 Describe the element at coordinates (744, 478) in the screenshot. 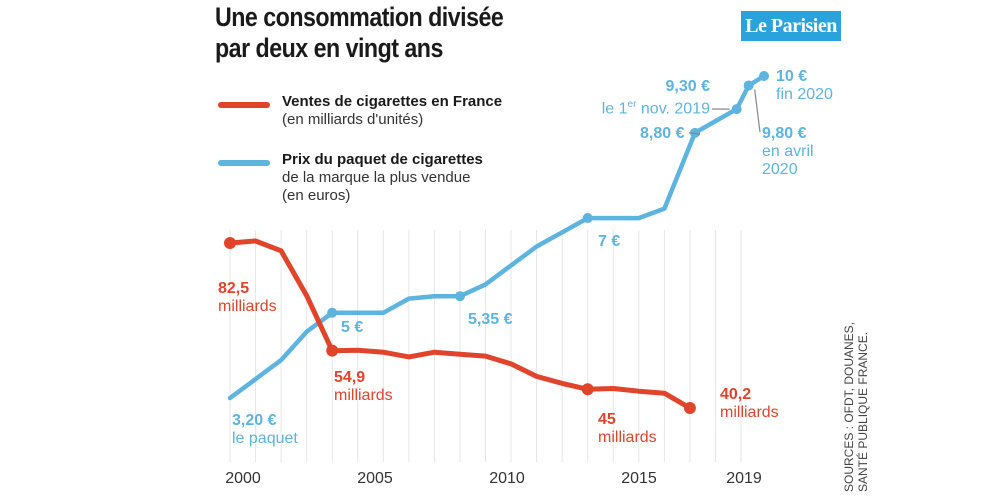

I see `x-tick-2019: 2019` at that location.